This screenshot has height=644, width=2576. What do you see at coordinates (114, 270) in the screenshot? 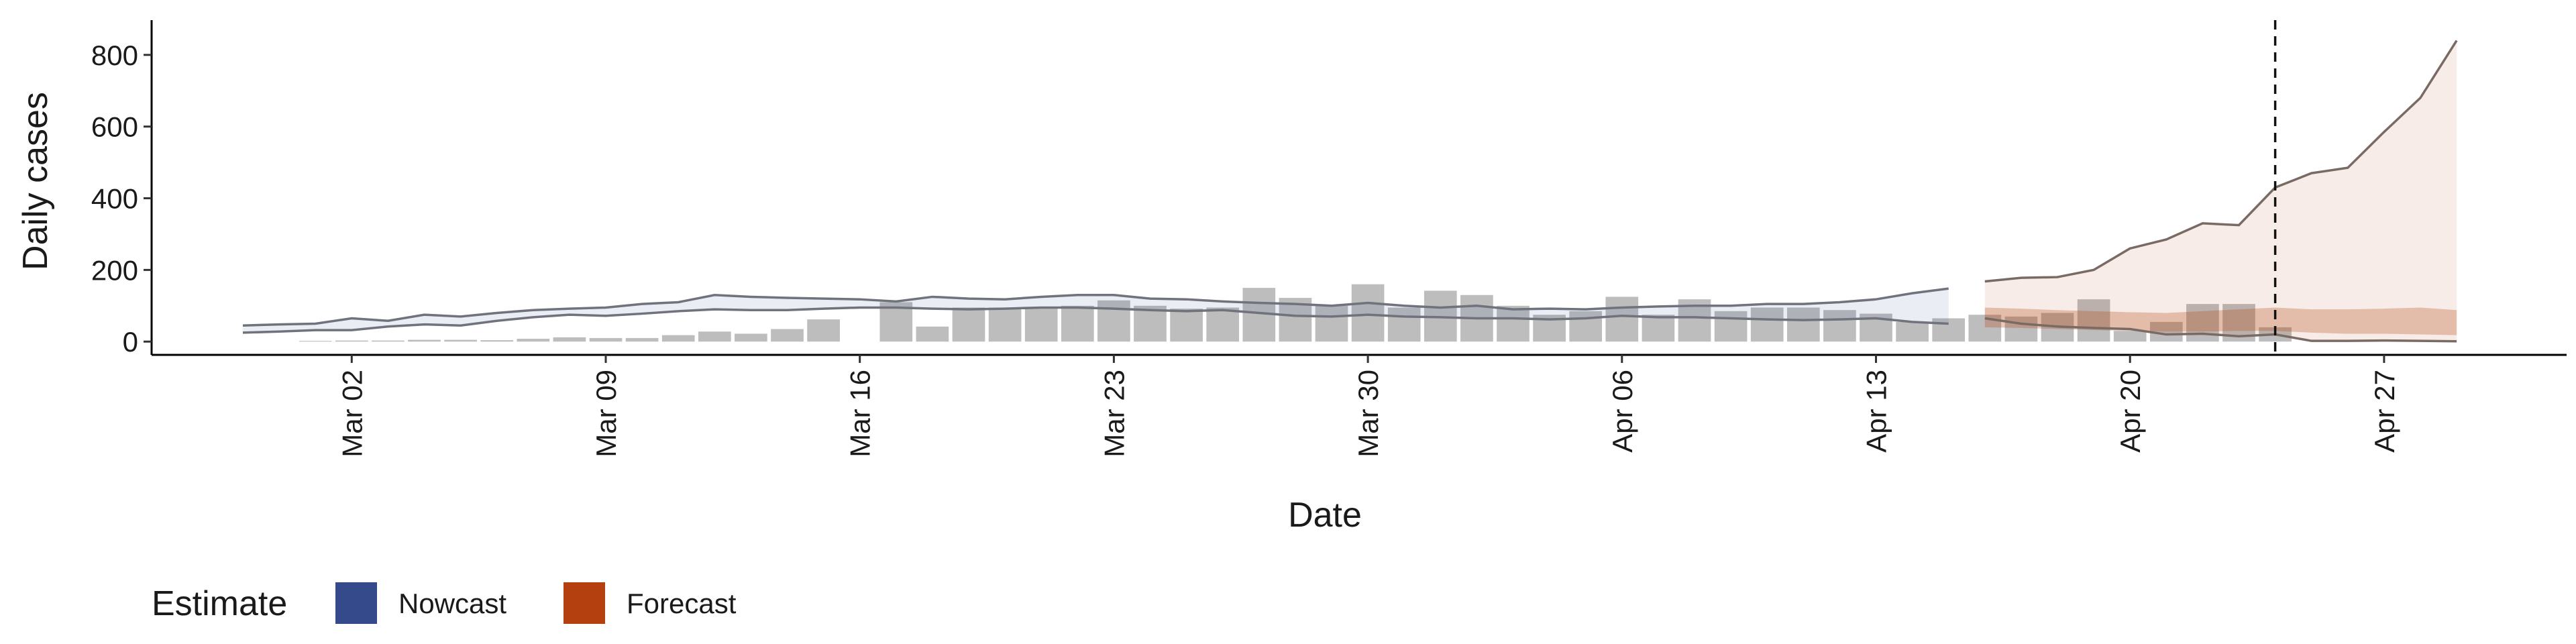
I see `y-tick-label: 200` at bounding box center [114, 270].